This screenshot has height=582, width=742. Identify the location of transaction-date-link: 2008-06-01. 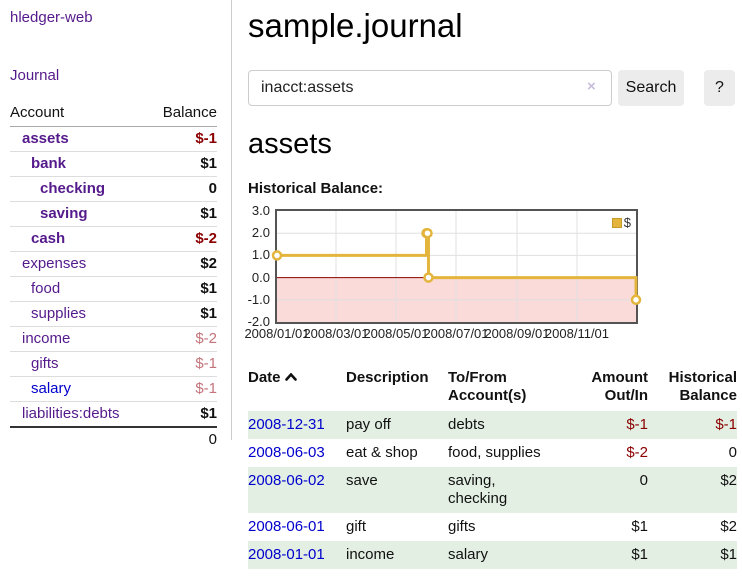
(286, 526).